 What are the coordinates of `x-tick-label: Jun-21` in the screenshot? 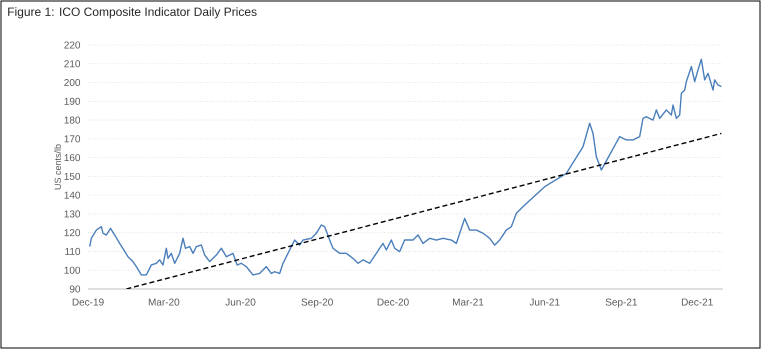 It's located at (545, 302).